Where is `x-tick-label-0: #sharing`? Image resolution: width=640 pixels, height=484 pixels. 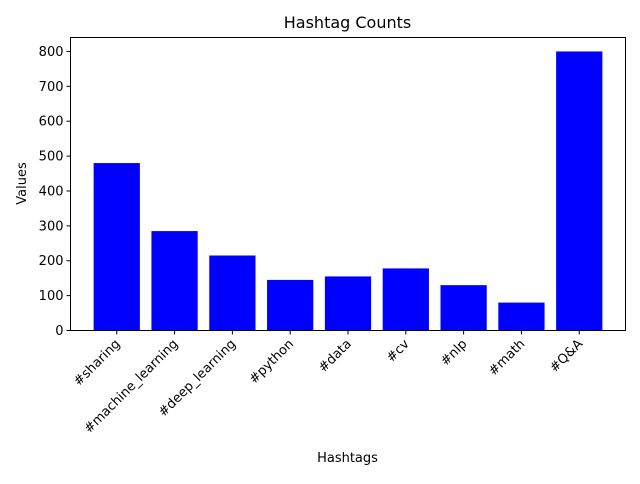
x-tick-label-0: #sharing is located at coordinates (97, 363).